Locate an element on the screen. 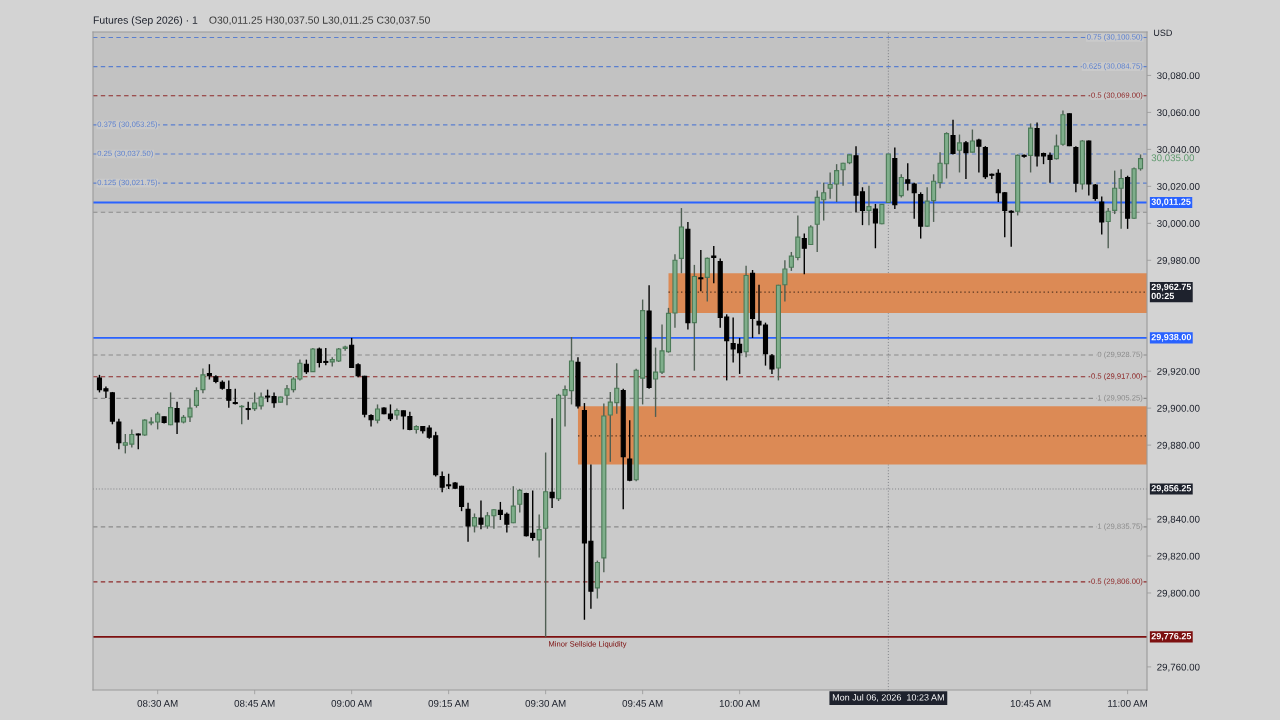 This screenshot has width=1280, height=720. y-tick-label: 30,040.00 is located at coordinates (1178, 150).